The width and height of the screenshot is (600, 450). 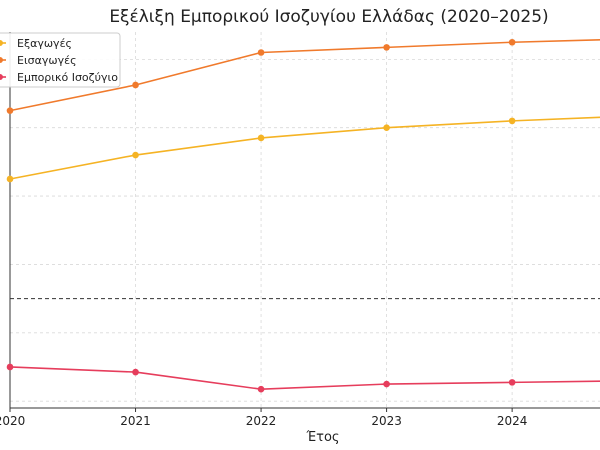 I want to click on x-tick-label: 2021, so click(x=135, y=421).